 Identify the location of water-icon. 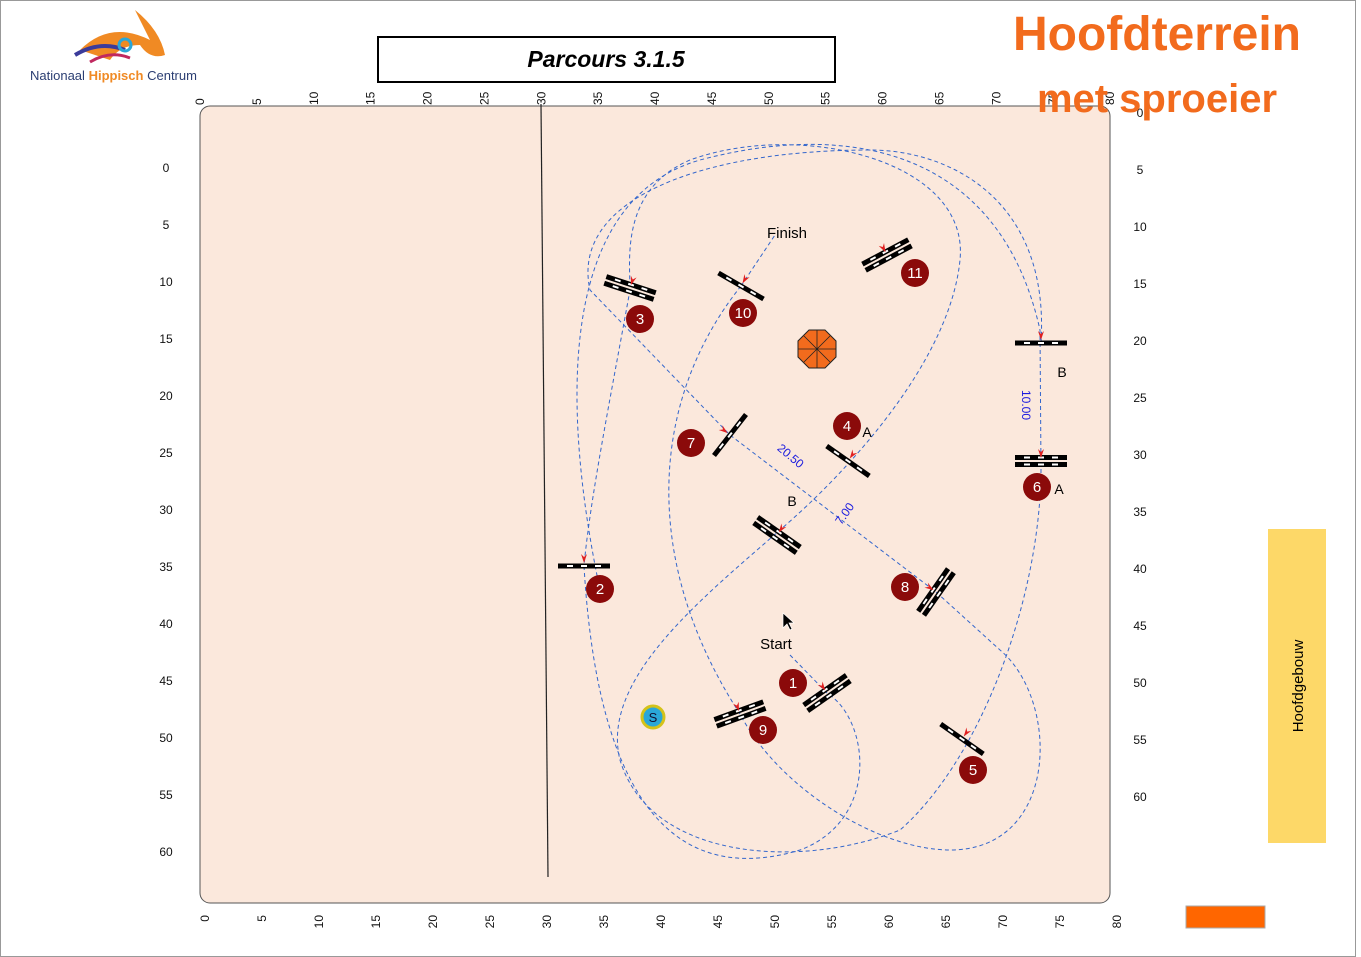
(653, 717).